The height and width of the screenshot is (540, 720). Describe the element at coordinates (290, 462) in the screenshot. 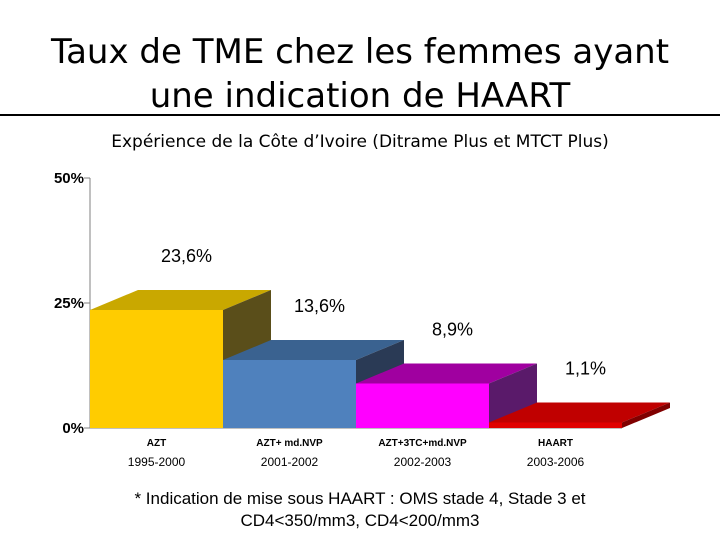

I see `period-label: 2001-2002` at that location.